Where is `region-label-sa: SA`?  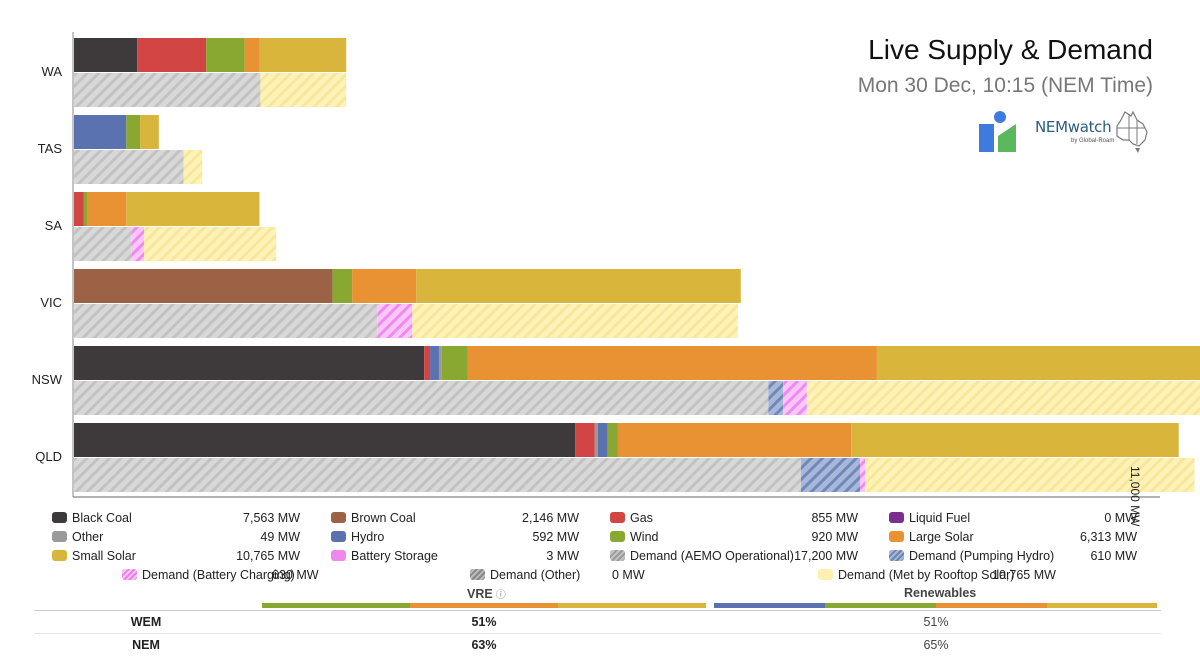 region-label-sa: SA is located at coordinates (54, 225).